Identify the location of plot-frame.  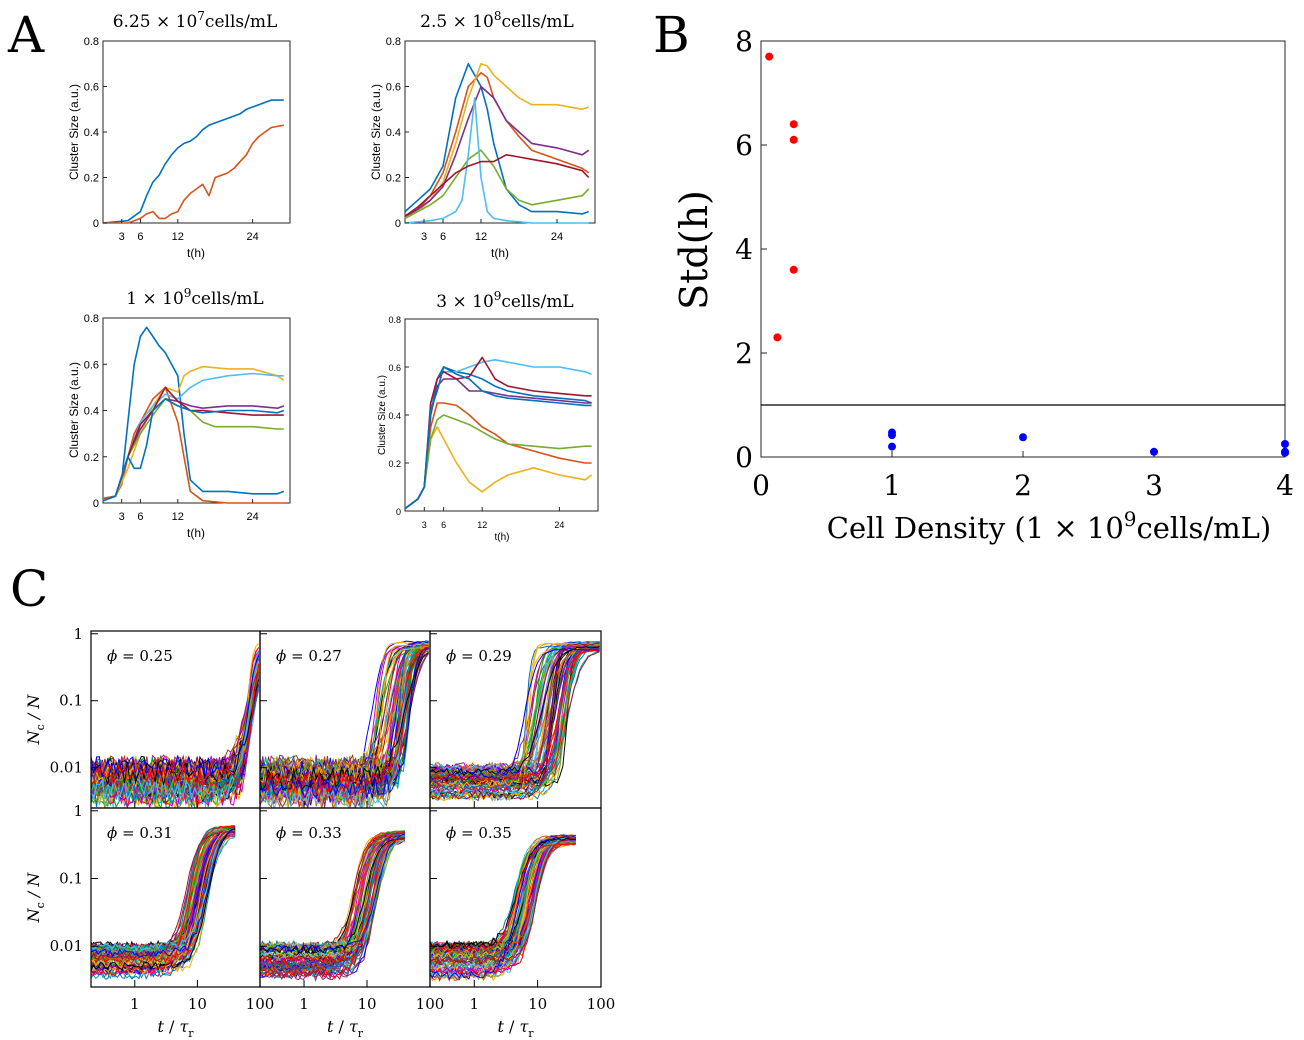
(196, 132).